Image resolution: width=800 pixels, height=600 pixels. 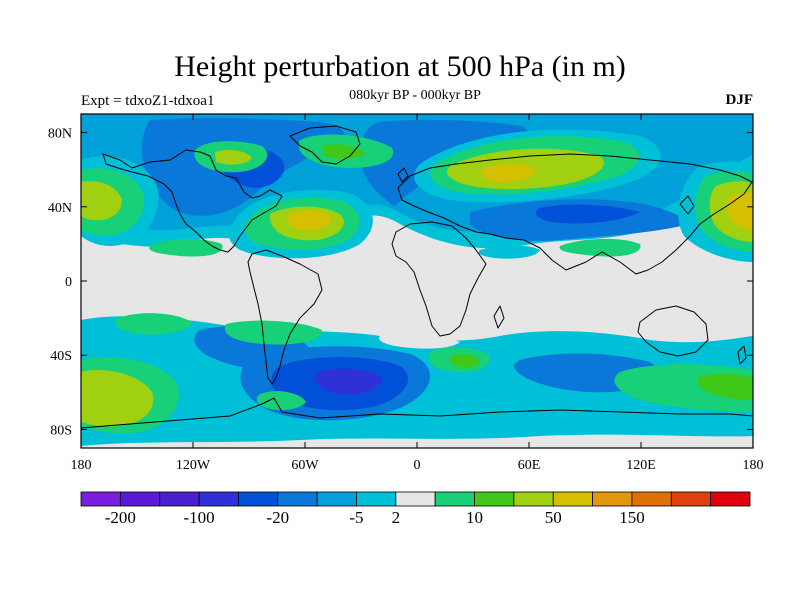 What do you see at coordinates (417, 465) in the screenshot?
I see `x-tick-label: 0` at bounding box center [417, 465].